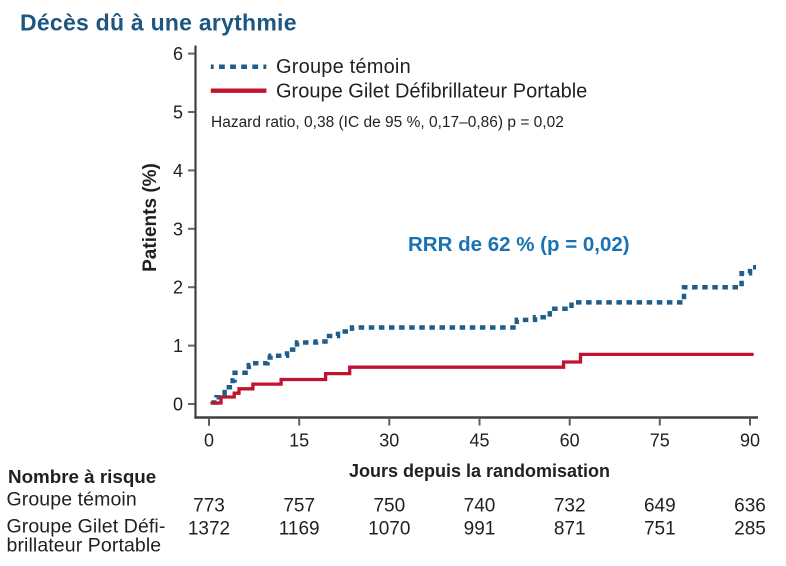 Image resolution: width=786 pixels, height=566 pixels. Describe the element at coordinates (750, 441) in the screenshot. I see `svg-text: 90` at that location.